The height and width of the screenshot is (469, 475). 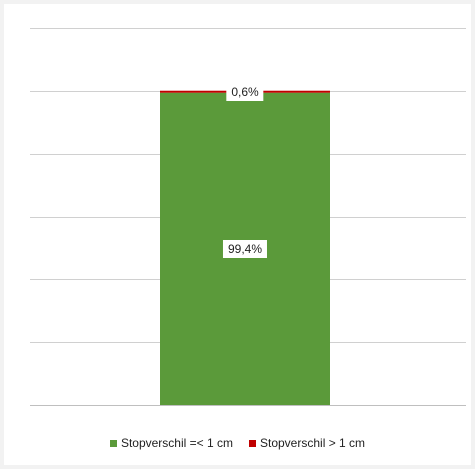 I want to click on legend-item-series-0: Stopverschil =< 1 cm, so click(x=171, y=443).